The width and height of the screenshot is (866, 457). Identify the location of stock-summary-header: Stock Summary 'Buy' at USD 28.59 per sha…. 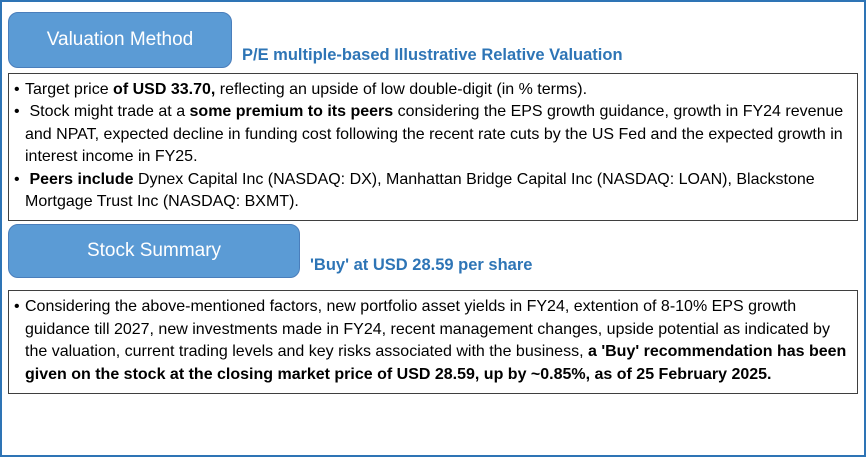
(433, 250).